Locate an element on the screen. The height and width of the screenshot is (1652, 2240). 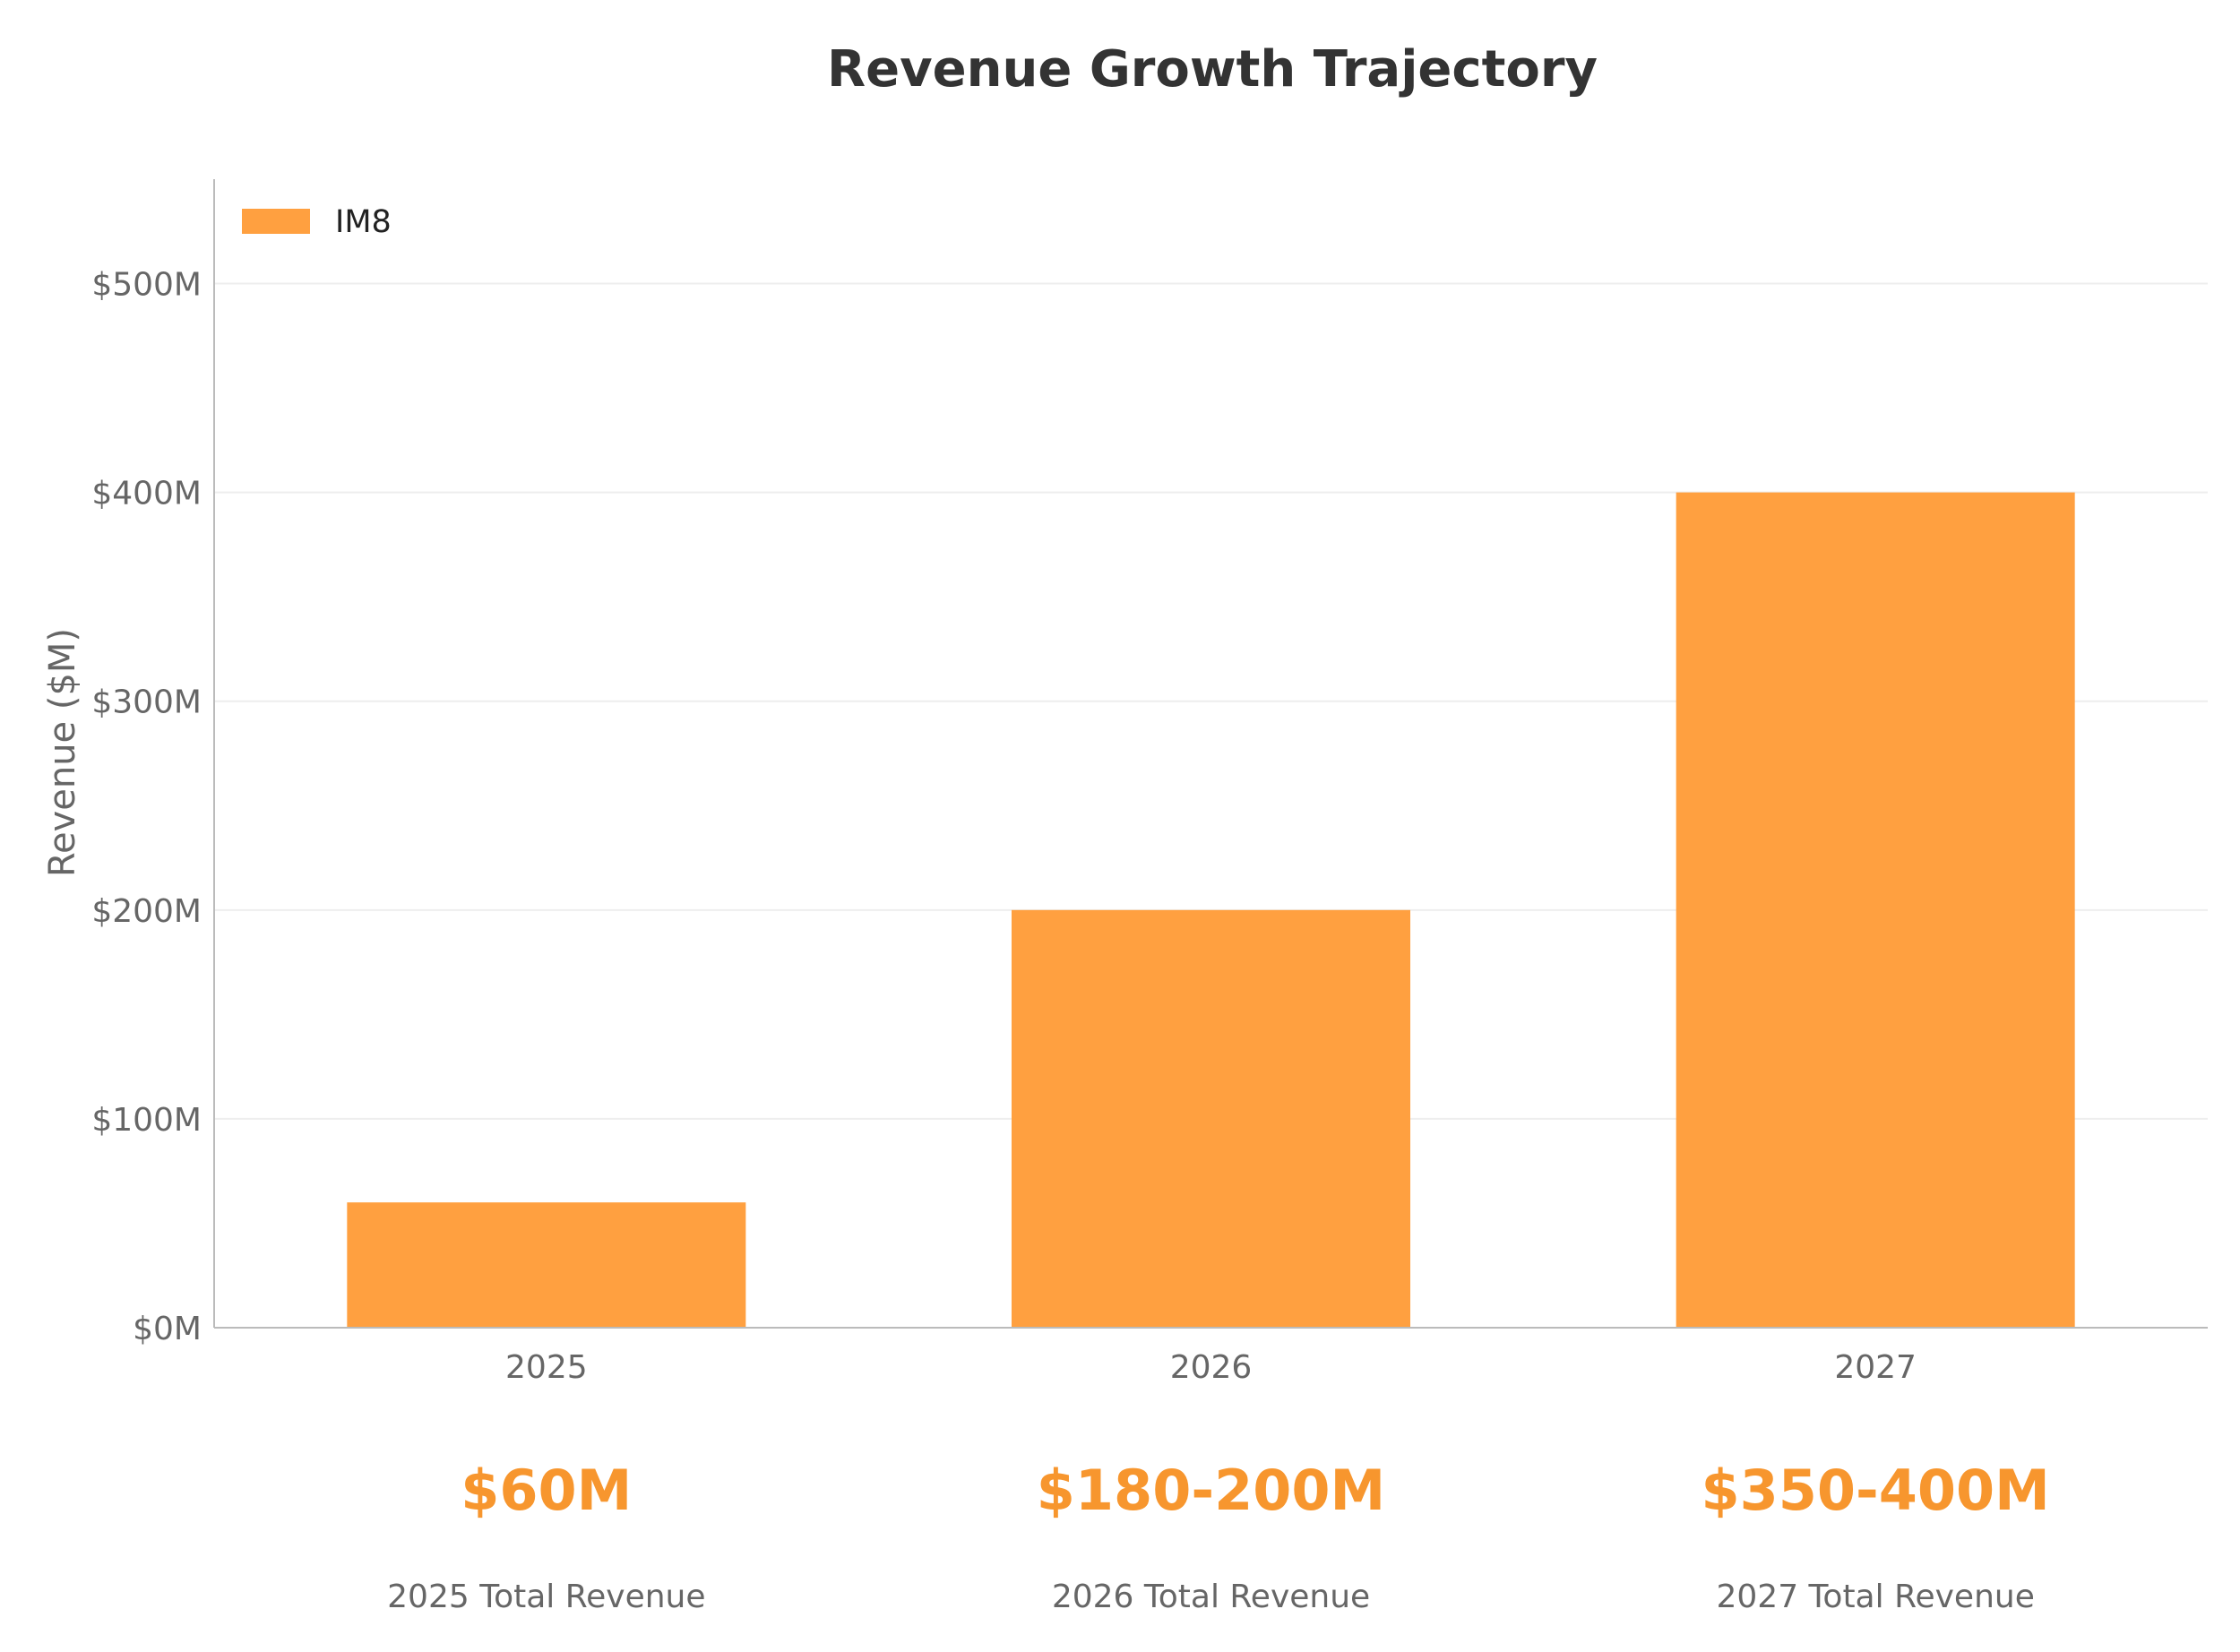
y-tick-label: $400M is located at coordinates (146, 494).